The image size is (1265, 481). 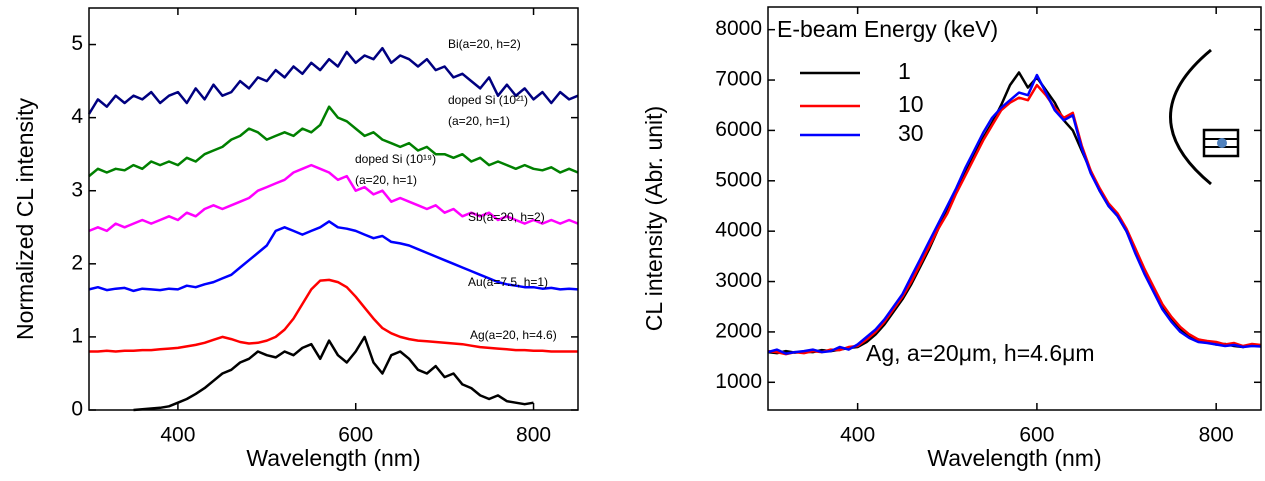 What do you see at coordinates (654, 218) in the screenshot?
I see `y-axis-title: CL intensity (Abr. unit)` at bounding box center [654, 218].